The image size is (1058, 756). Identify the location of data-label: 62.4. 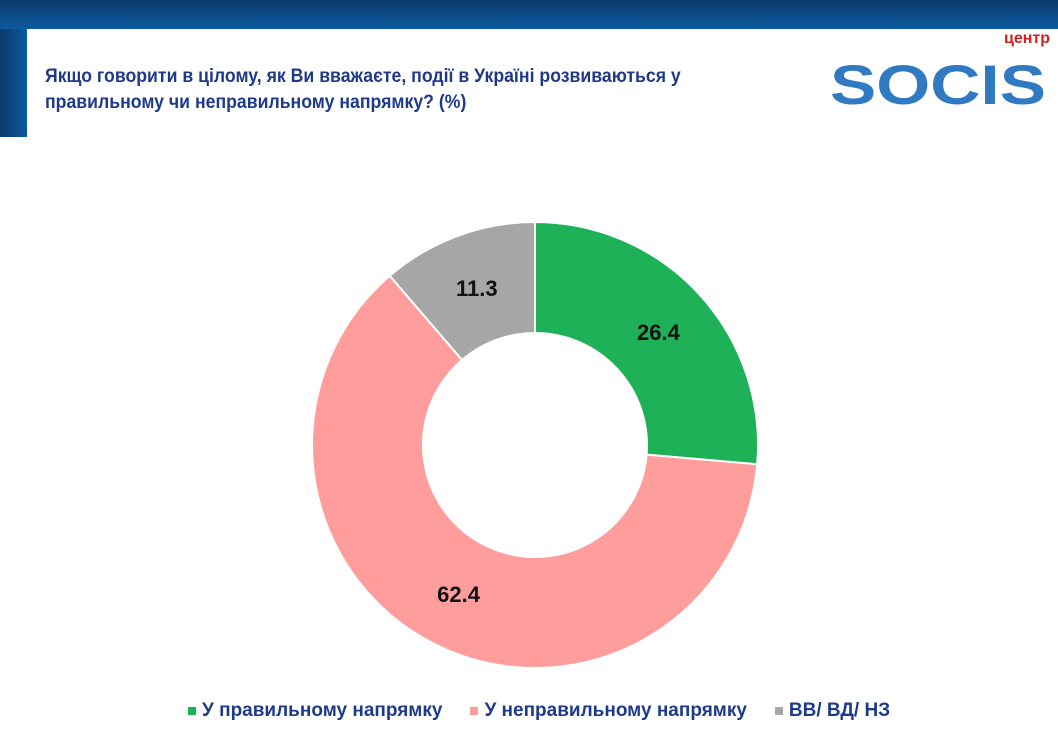
(459, 594).